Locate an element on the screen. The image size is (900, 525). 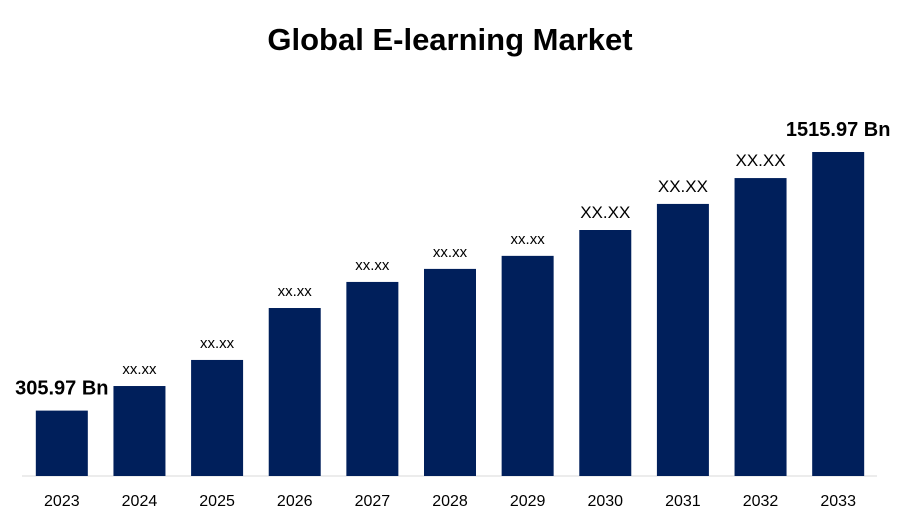
x-tick-label: 2026 is located at coordinates (295, 501).